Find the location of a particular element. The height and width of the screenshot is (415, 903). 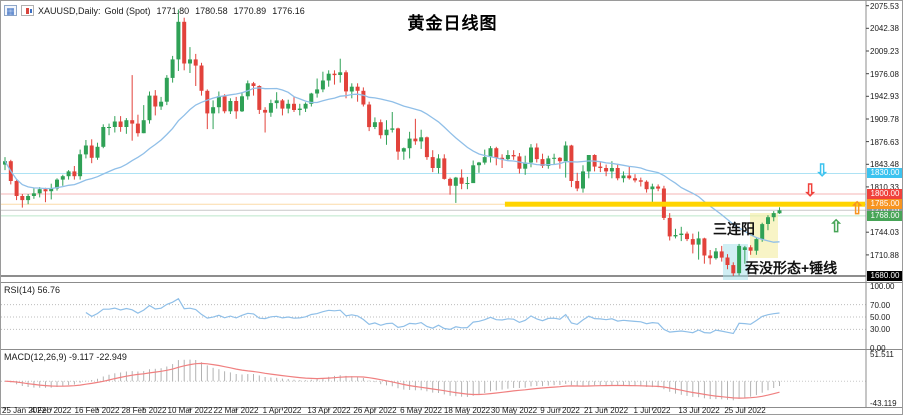

rsi-tick-30.00: 30.00 is located at coordinates (880, 329).